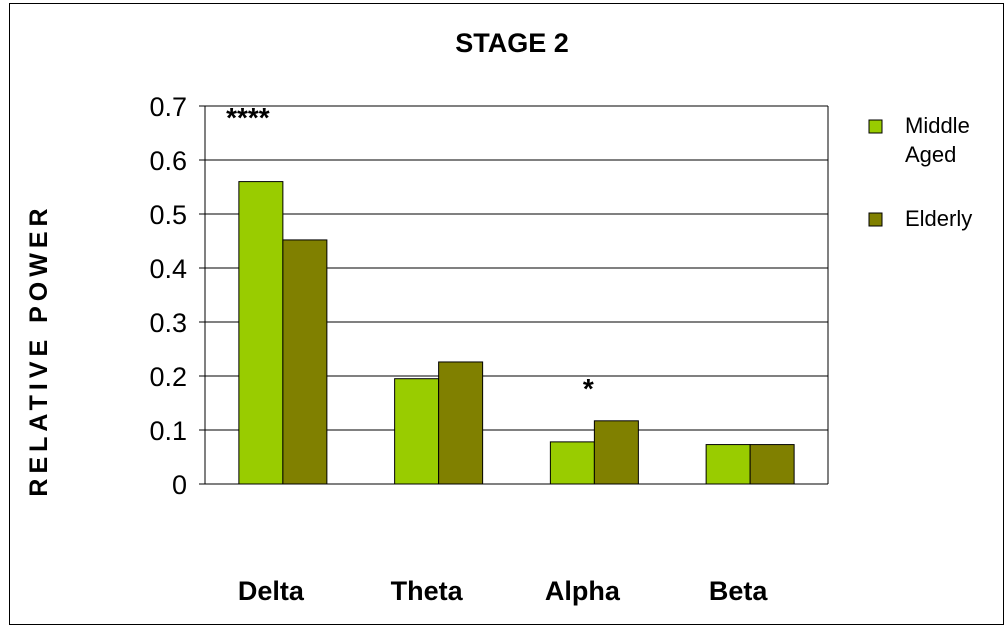 The width and height of the screenshot is (1008, 625). Describe the element at coordinates (930, 154) in the screenshot. I see `legend-label: Aged` at that location.